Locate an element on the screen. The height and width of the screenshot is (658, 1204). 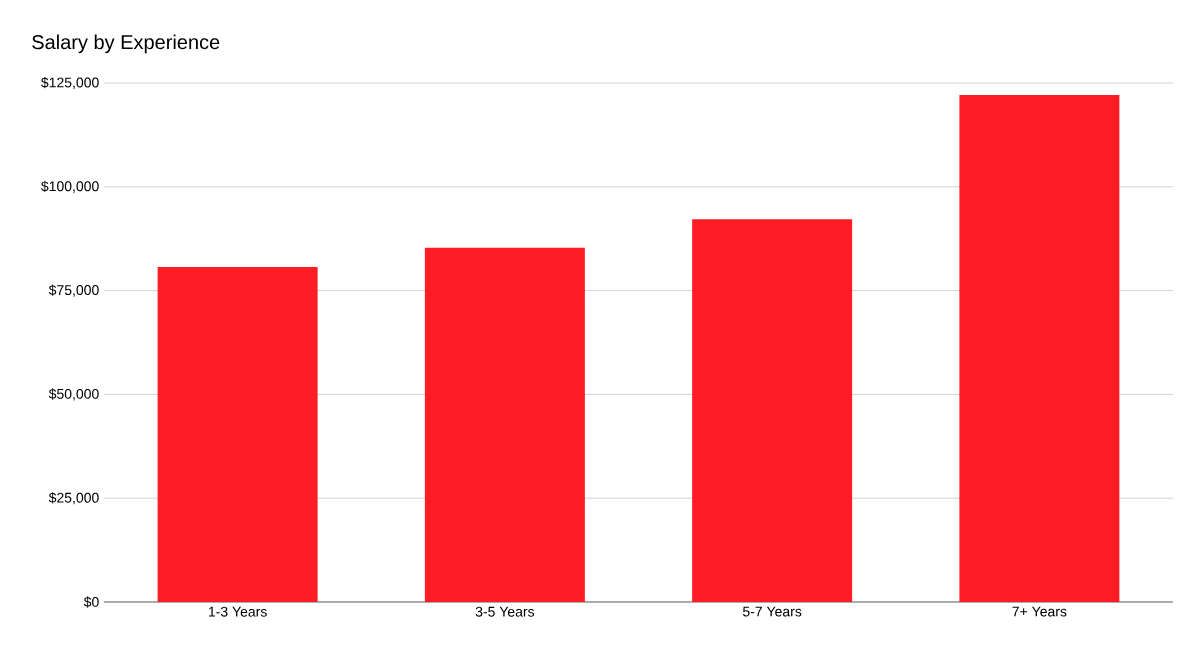
y-tick-label: $50,000 is located at coordinates (73, 394).